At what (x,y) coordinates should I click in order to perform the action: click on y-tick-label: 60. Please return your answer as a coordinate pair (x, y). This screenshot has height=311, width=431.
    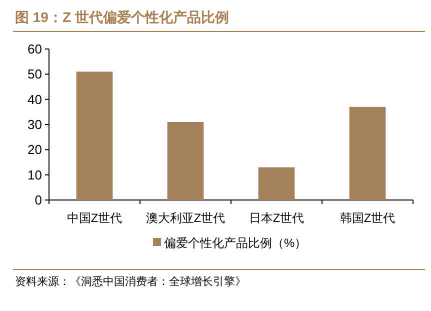
    Looking at the image, I should click on (35, 49).